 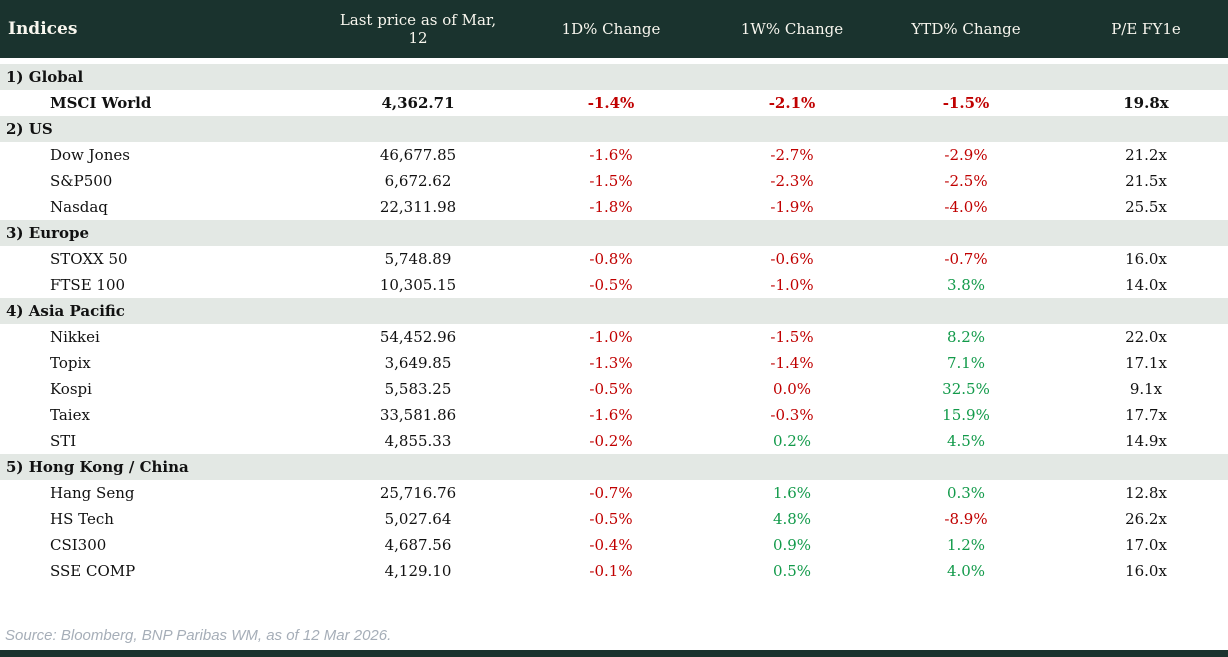 I want to click on index-name: SSE COMP, so click(x=93, y=571).